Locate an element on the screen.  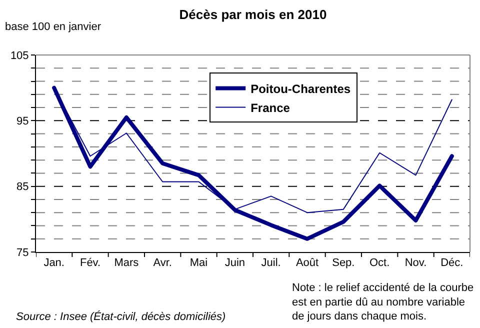
x-tick-label: Oct. is located at coordinates (379, 263).